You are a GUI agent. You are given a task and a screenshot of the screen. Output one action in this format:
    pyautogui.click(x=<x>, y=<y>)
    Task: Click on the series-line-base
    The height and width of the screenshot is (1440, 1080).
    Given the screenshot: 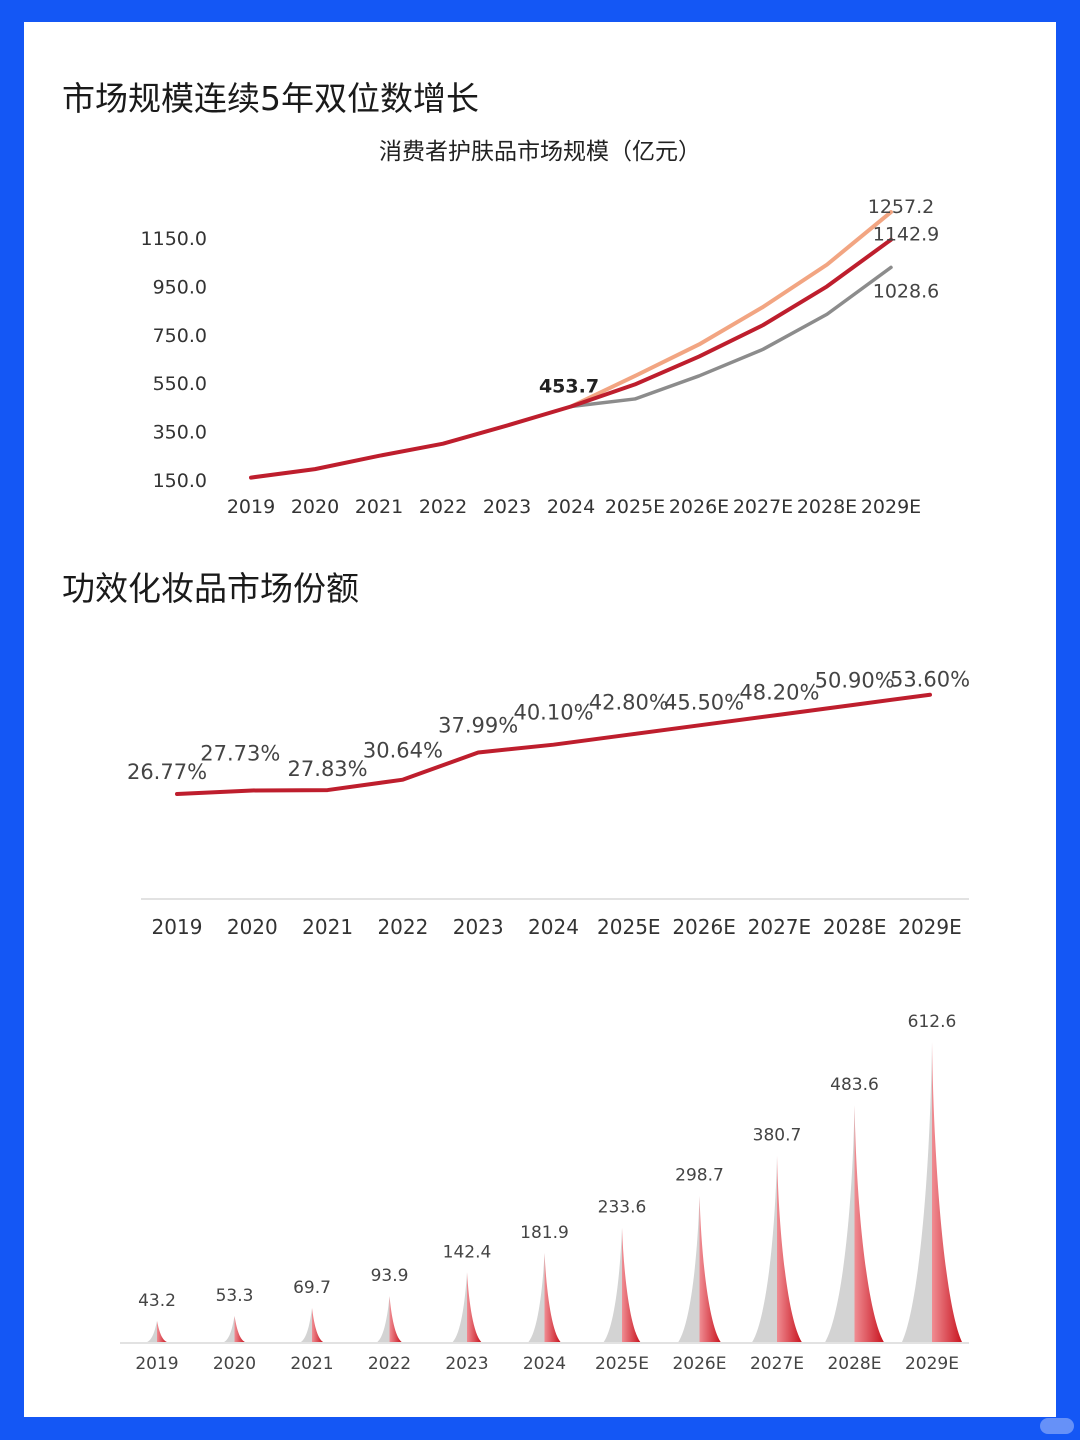 What is the action you would take?
    pyautogui.click(x=571, y=358)
    